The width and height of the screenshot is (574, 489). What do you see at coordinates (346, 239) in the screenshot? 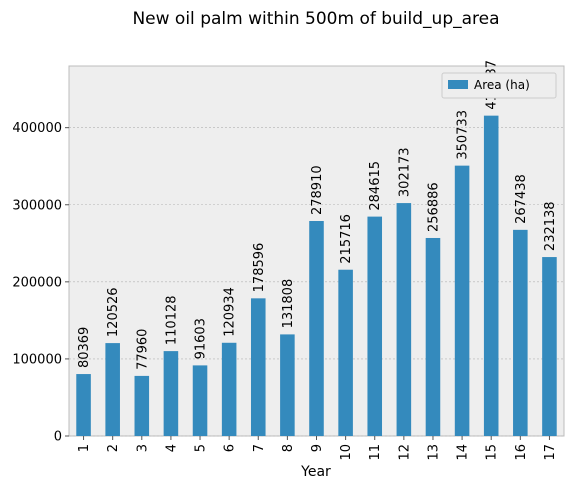
I see `bar-data-label: 215716` at bounding box center [346, 239].